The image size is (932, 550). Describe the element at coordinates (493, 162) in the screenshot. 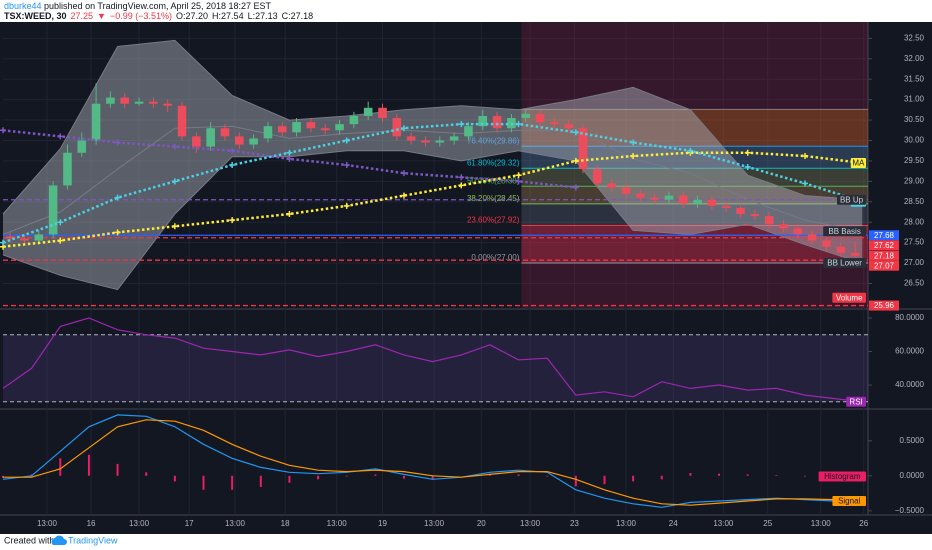

I see `fib-label: 61.80%(29.32)` at that location.